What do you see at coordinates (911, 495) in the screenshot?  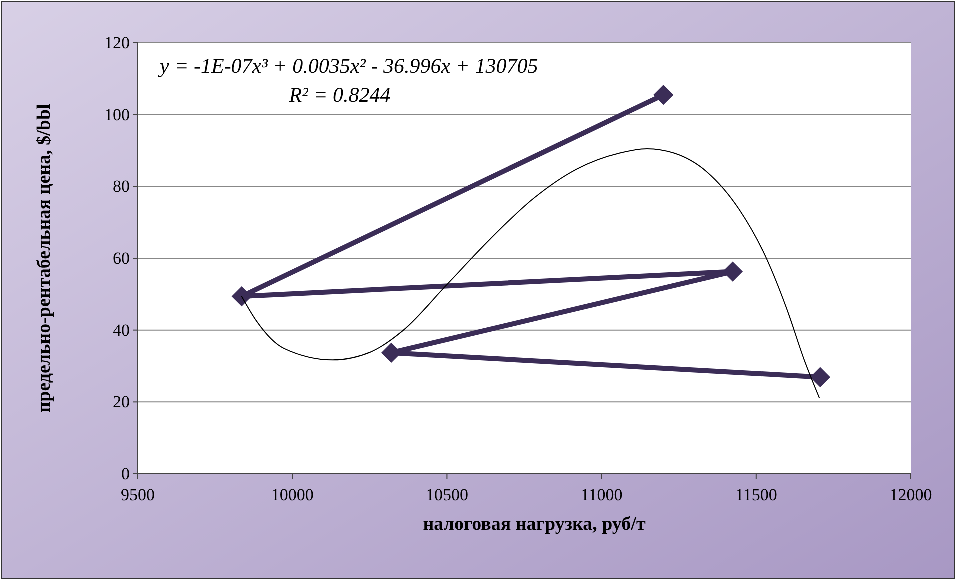 I see `x-tick-label: 12000` at bounding box center [911, 495].